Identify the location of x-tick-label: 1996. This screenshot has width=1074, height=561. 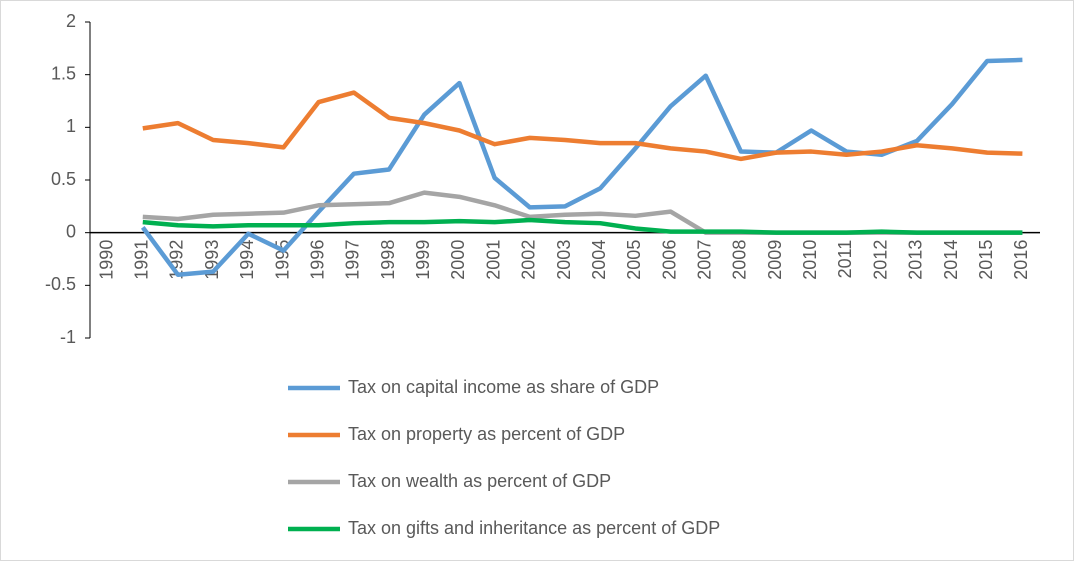
(317, 260).